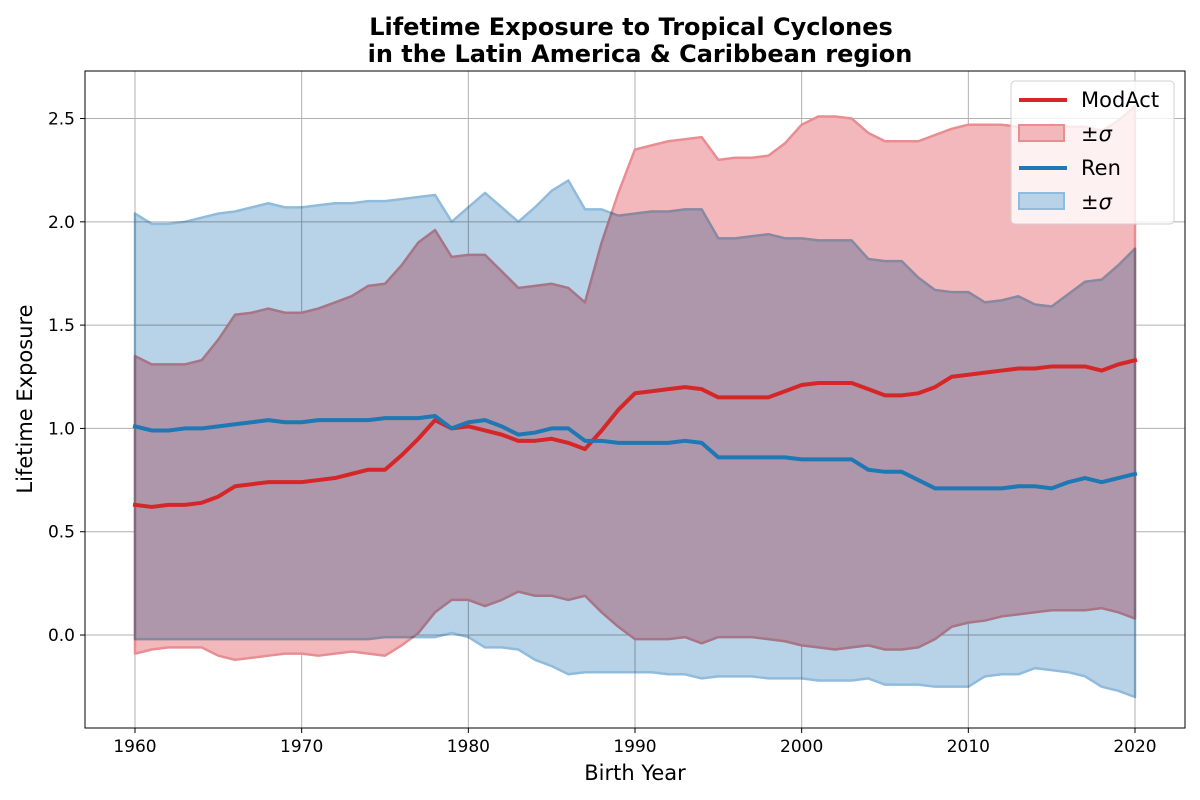 The image size is (1200, 800). I want to click on legend: ModAct ±σ Ren ±σ, so click(1092, 152).